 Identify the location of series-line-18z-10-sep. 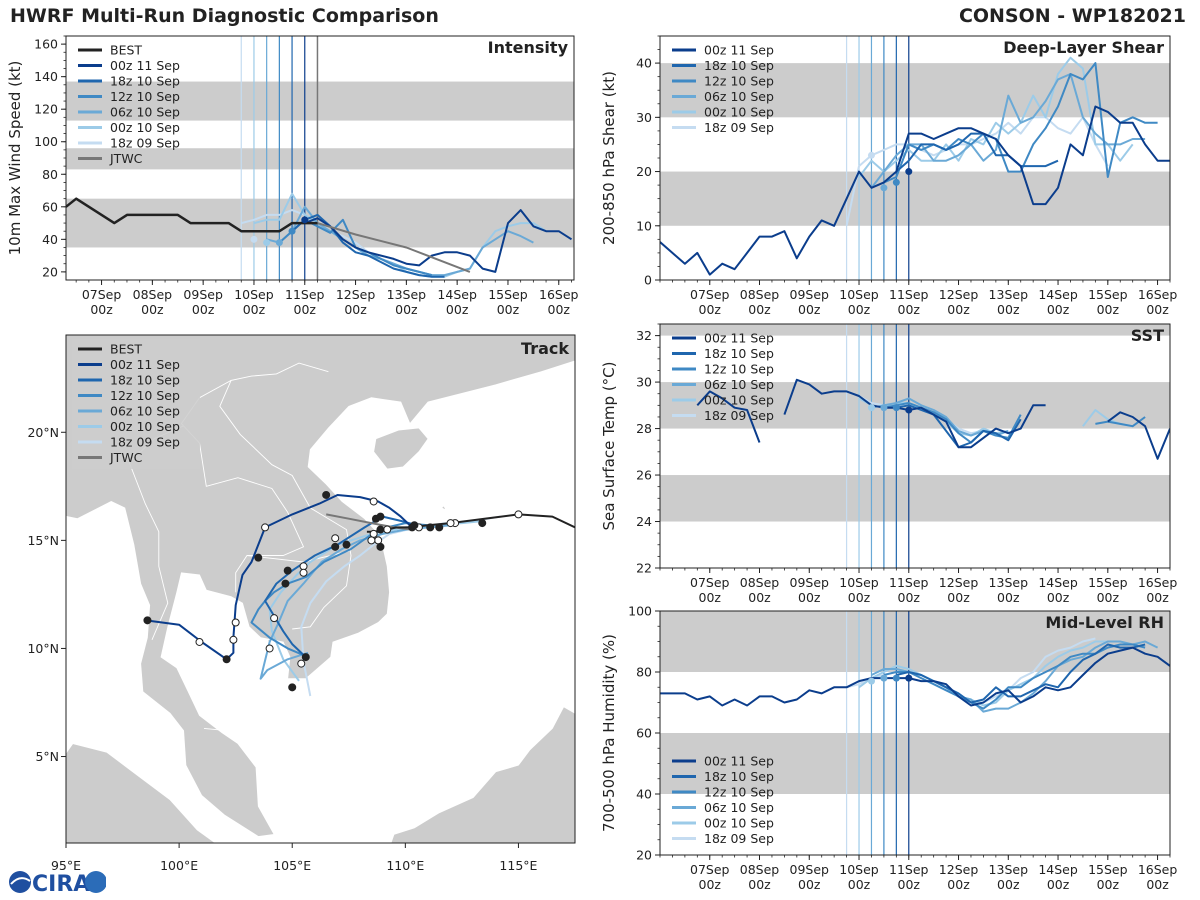
(368, 245).